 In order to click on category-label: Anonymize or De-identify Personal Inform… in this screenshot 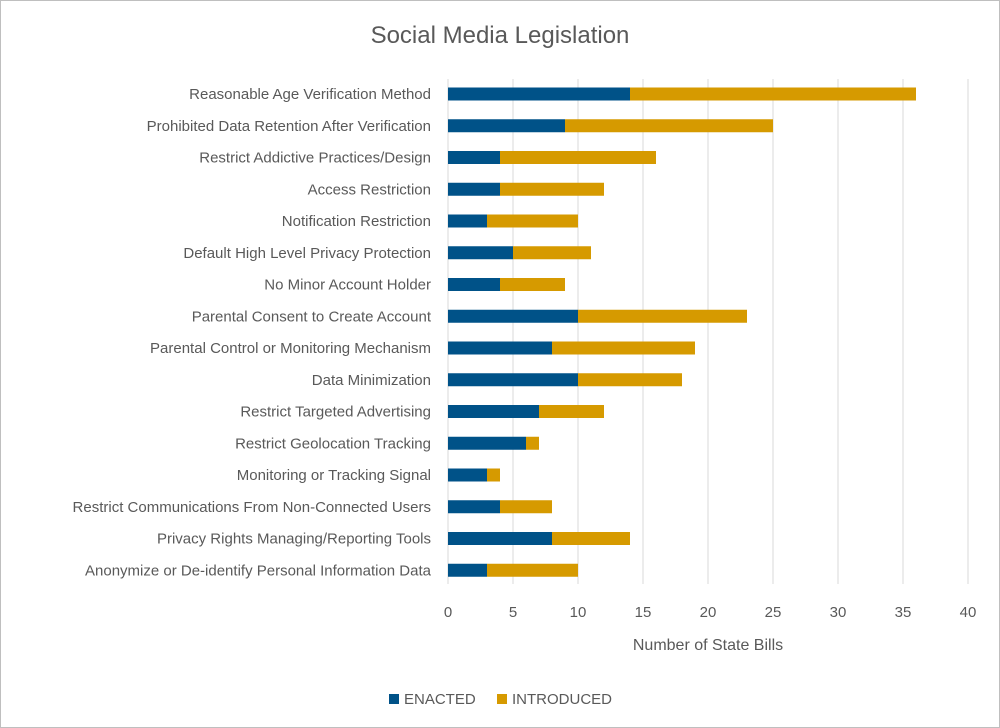, I will do `click(258, 570)`.